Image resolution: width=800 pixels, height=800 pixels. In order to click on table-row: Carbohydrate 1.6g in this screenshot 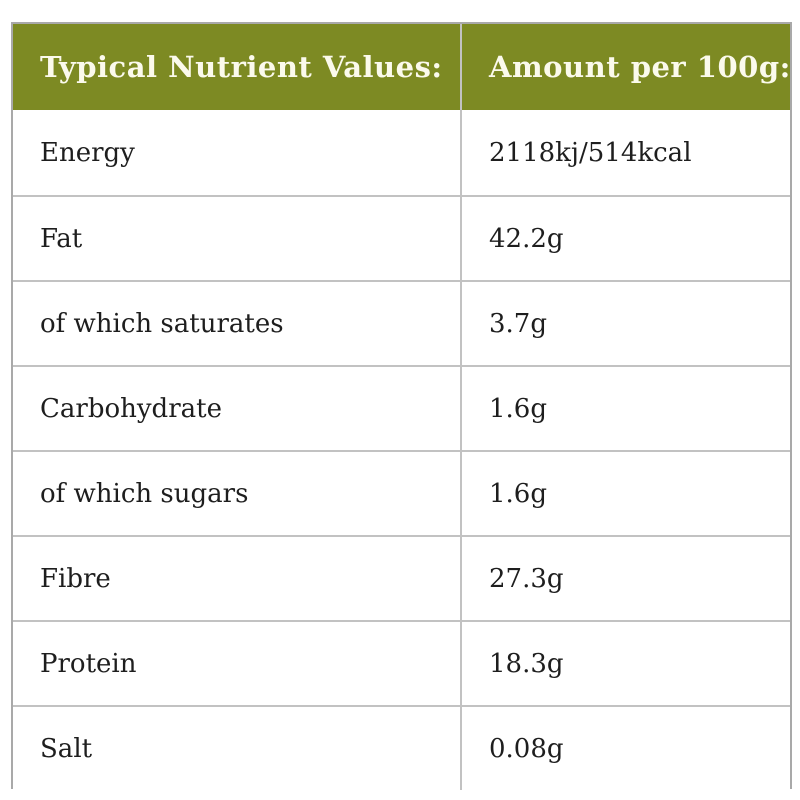, I will do `click(401, 407)`.